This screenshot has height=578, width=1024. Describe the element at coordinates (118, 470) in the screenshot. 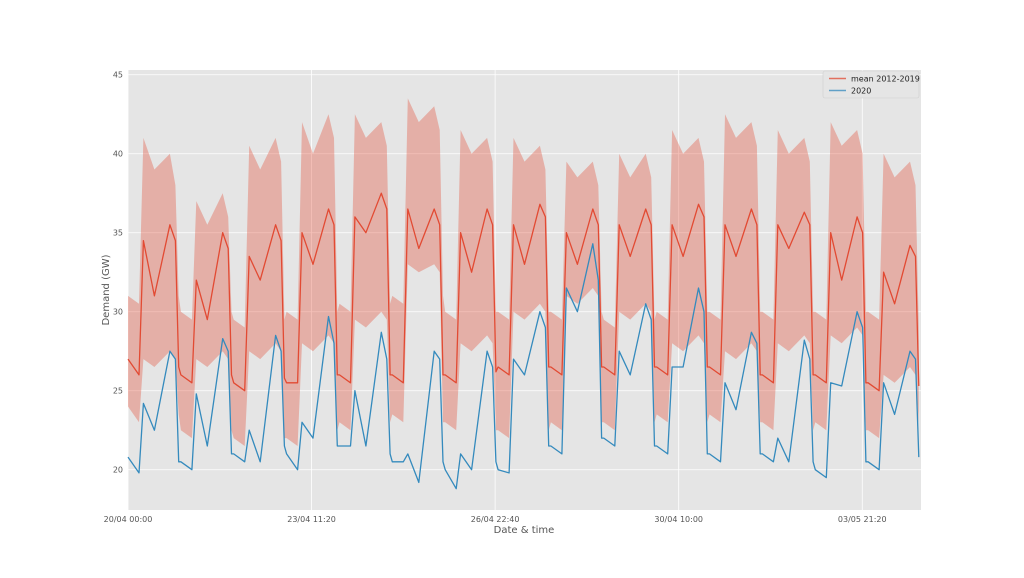

I see `y-tick-label: 20` at that location.